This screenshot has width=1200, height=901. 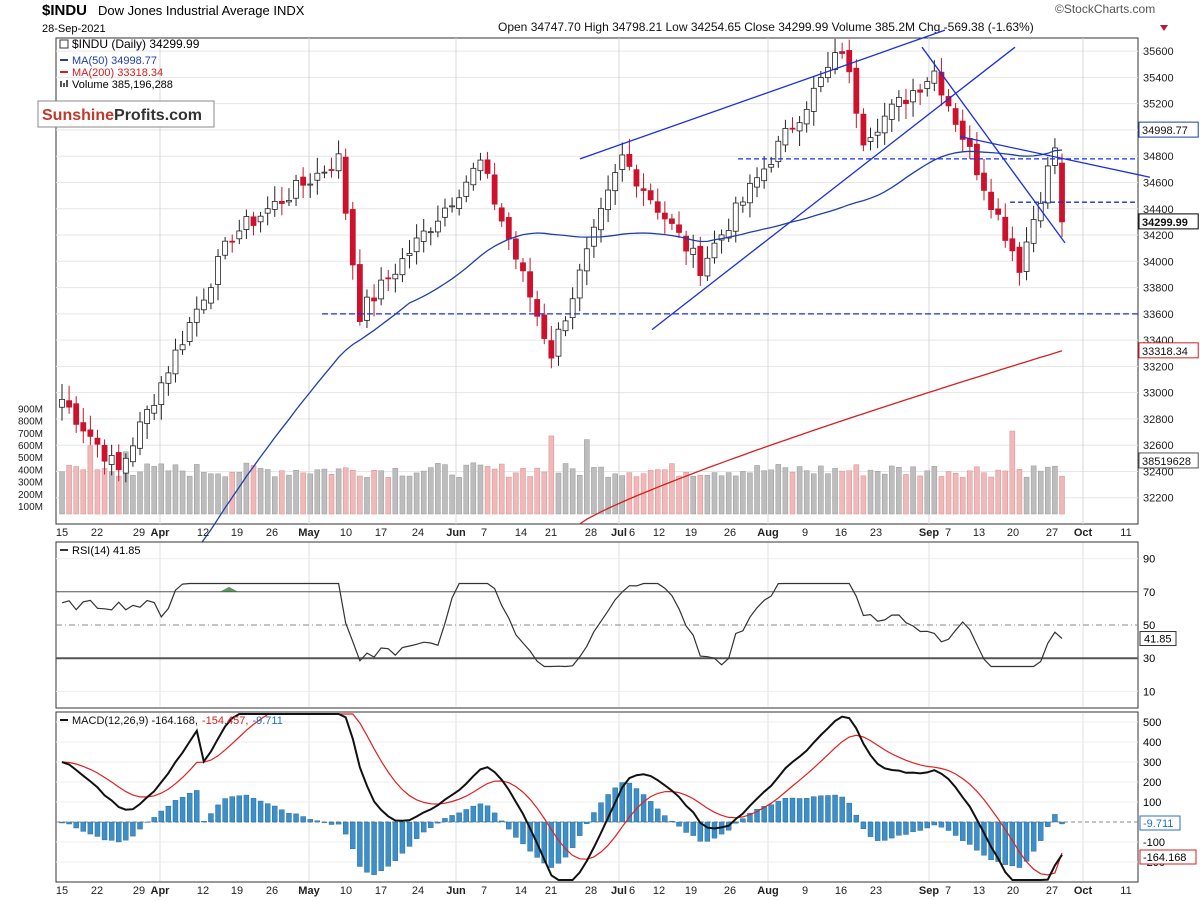 I want to click on price-tag-label: 33318.34, so click(x=1165, y=352).